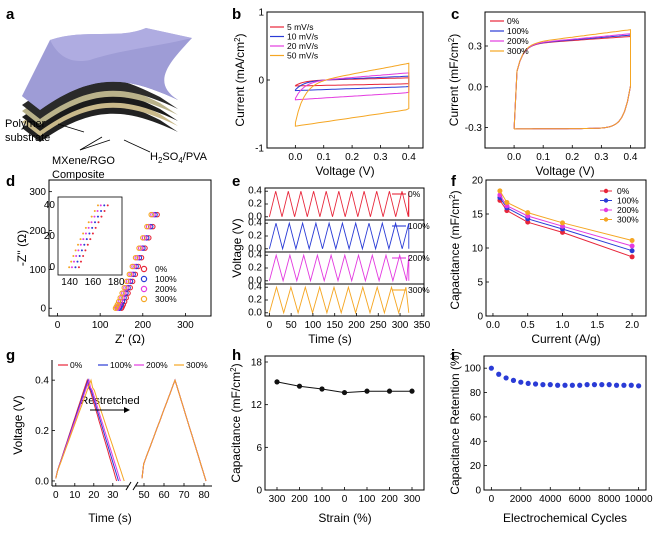  Describe the element at coordinates (255, 223) in the screenshot. I see `panel-e-sub-1-ticklabel-2: 0.4` at that location.